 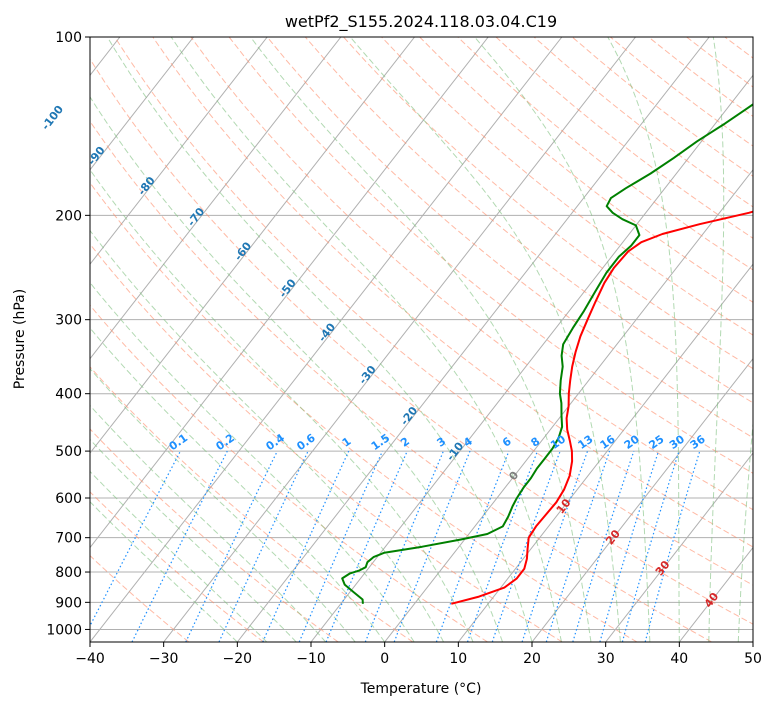 I want to click on mixing-ratio-label: 16, so click(x=608, y=442).